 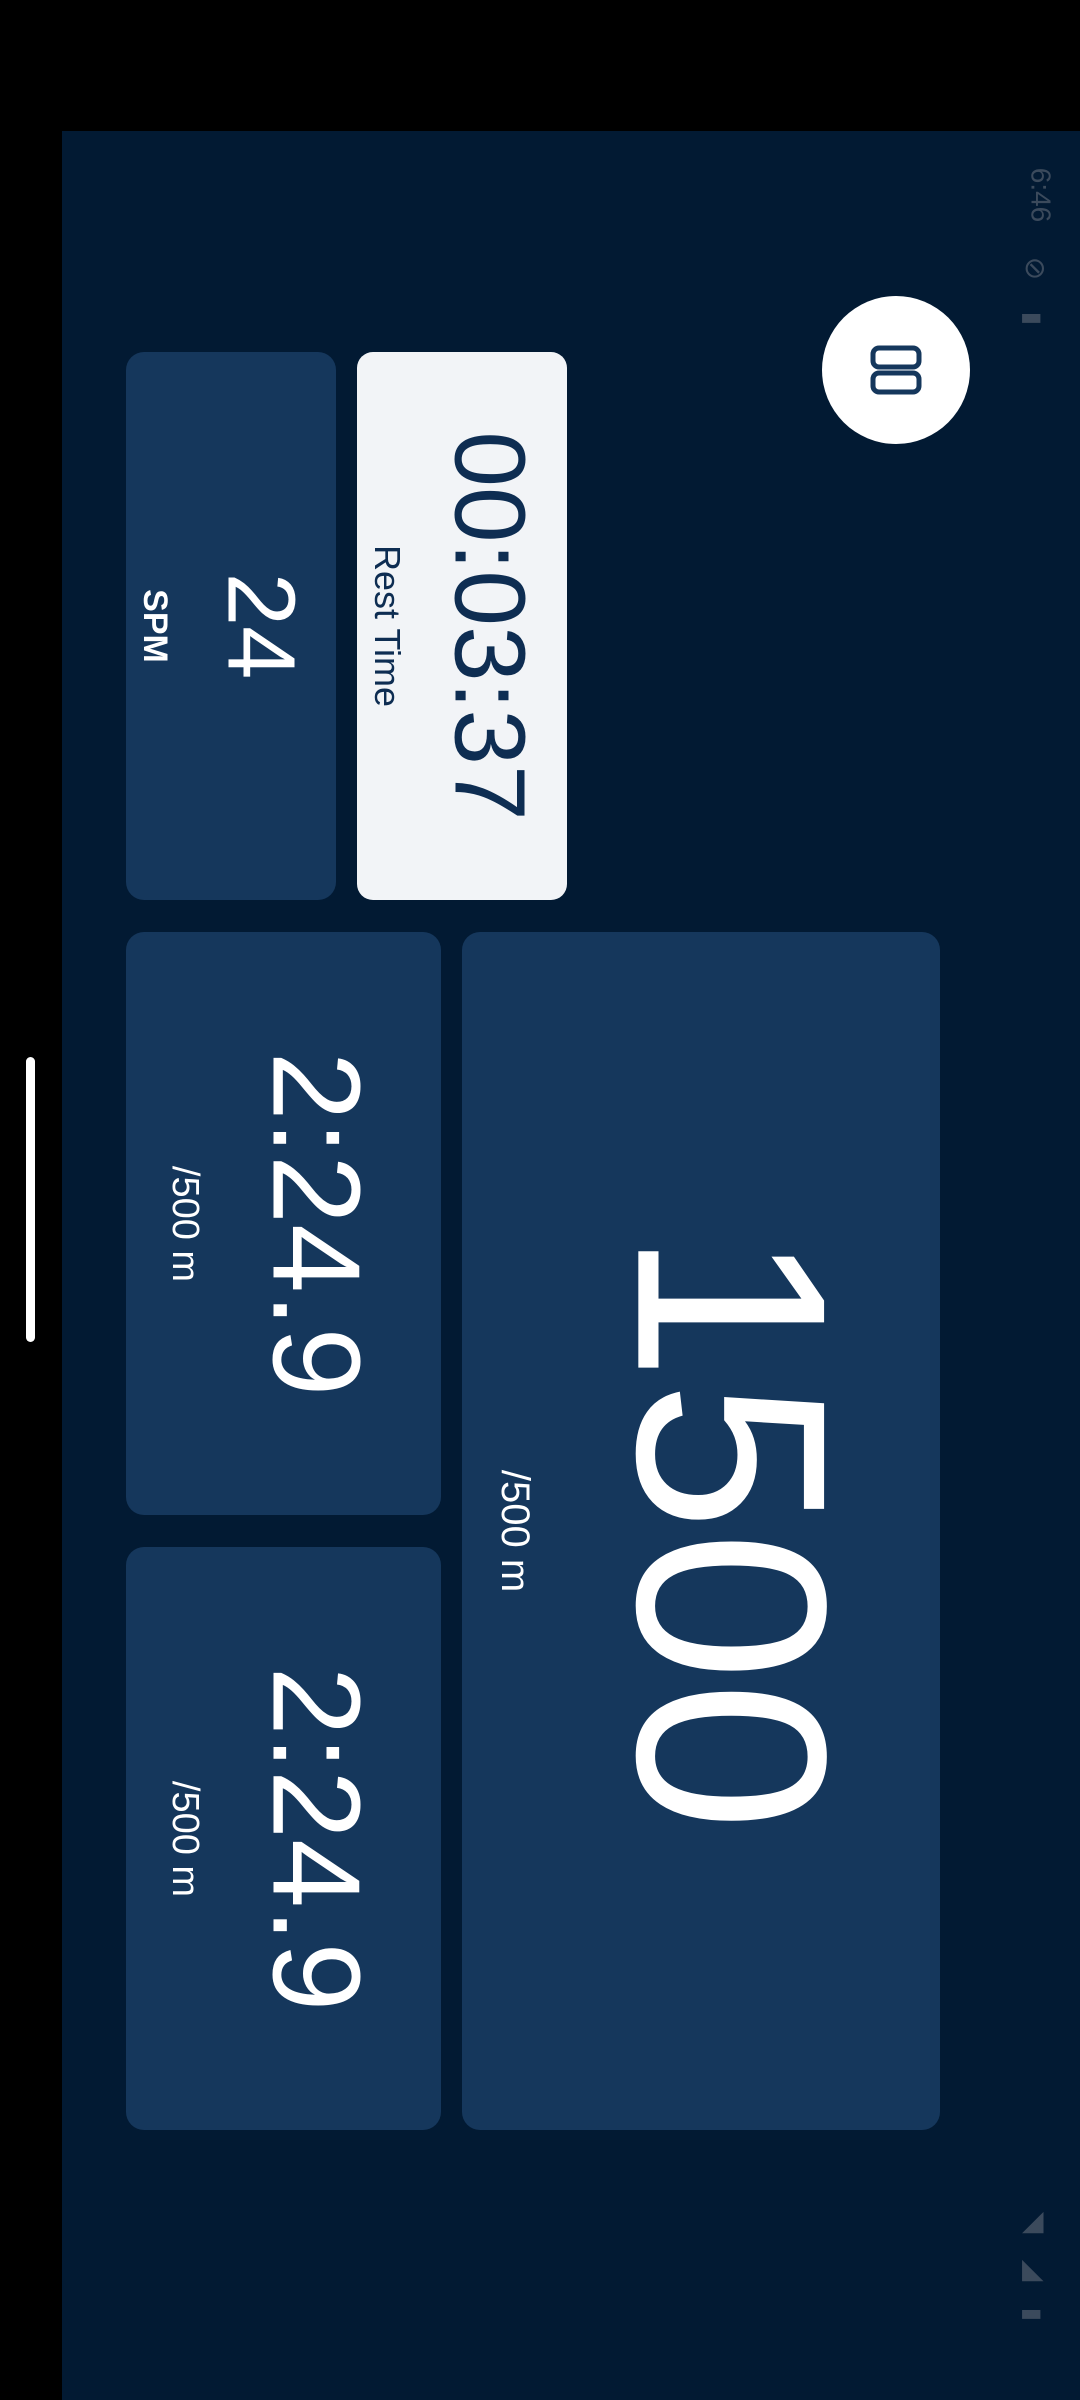 I want to click on pause-icon, so click(x=896, y=370).